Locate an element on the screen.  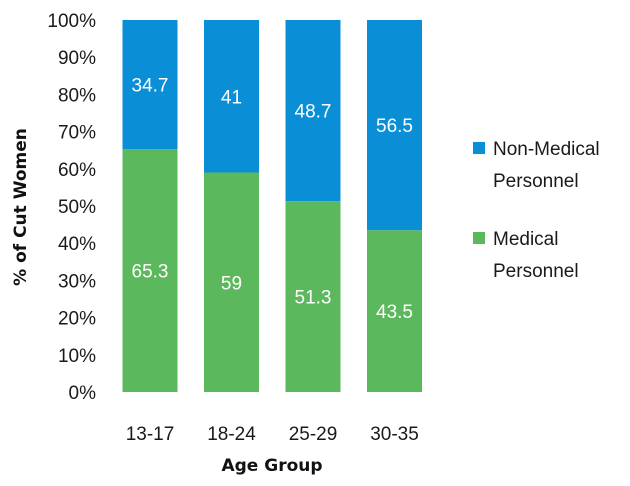
data-label-medical-personnel: 65.3 is located at coordinates (150, 272).